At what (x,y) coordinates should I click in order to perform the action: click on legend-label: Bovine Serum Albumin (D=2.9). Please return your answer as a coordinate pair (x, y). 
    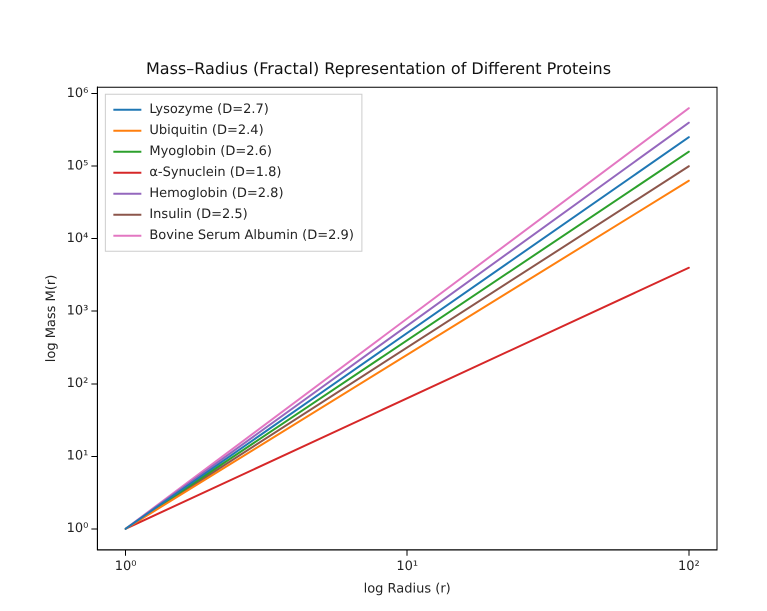
    Looking at the image, I should click on (251, 236).